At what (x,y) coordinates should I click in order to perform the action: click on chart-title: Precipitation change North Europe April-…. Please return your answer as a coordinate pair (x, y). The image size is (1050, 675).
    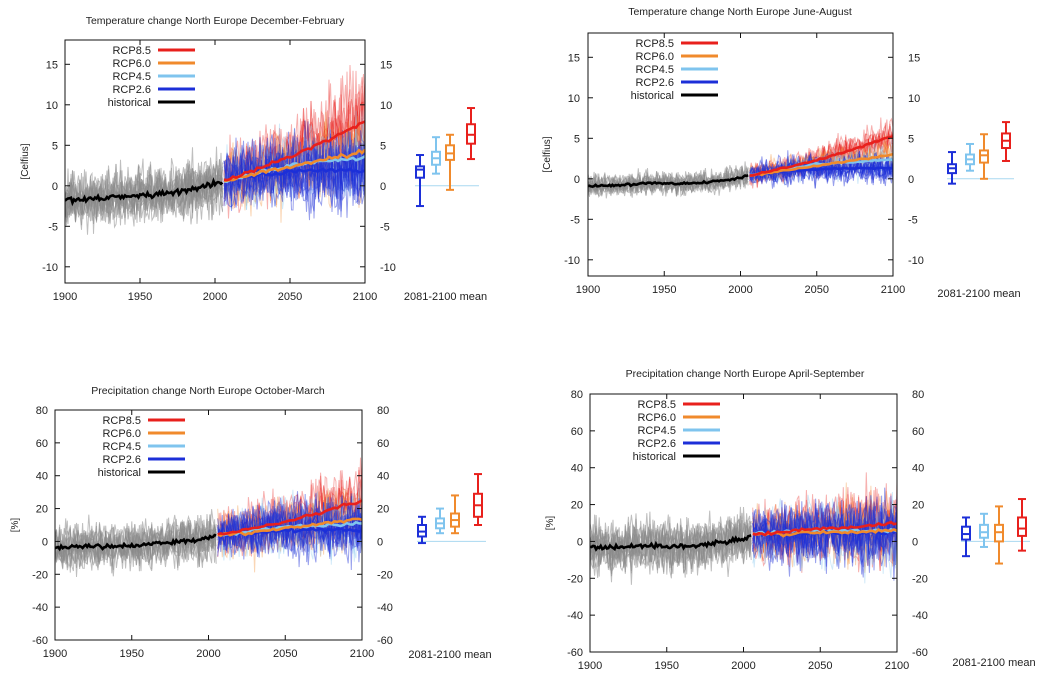
    Looking at the image, I should click on (745, 374).